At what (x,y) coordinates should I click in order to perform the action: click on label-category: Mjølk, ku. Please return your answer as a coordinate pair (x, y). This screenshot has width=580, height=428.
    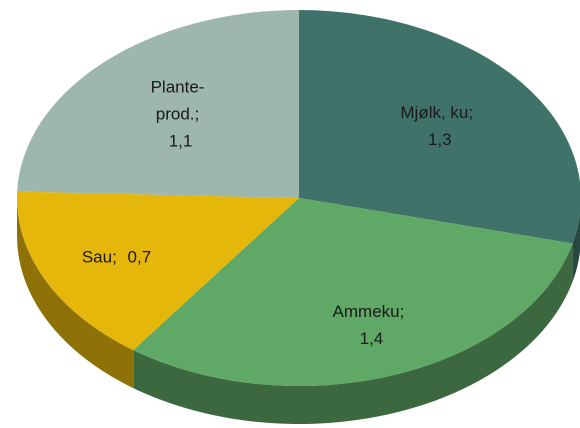
    Looking at the image, I should click on (434, 113).